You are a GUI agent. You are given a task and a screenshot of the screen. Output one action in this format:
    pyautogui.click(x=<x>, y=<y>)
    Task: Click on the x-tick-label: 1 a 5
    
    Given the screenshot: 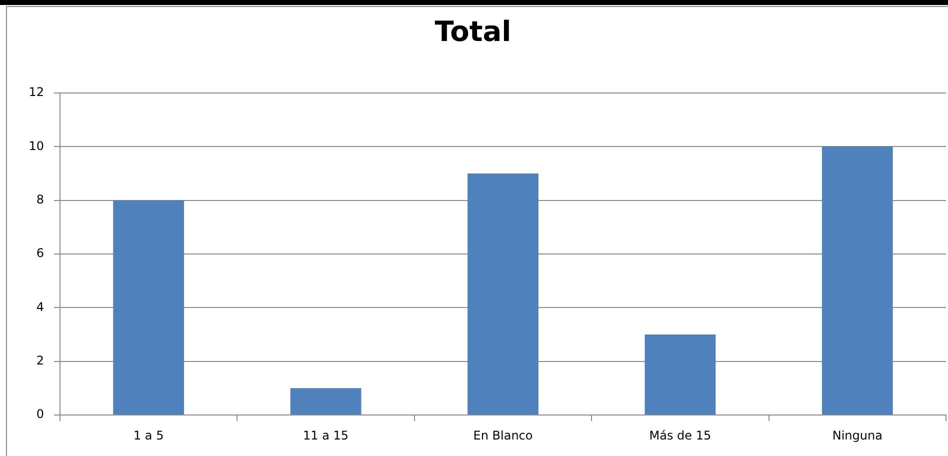 What is the action you would take?
    pyautogui.click(x=148, y=435)
    